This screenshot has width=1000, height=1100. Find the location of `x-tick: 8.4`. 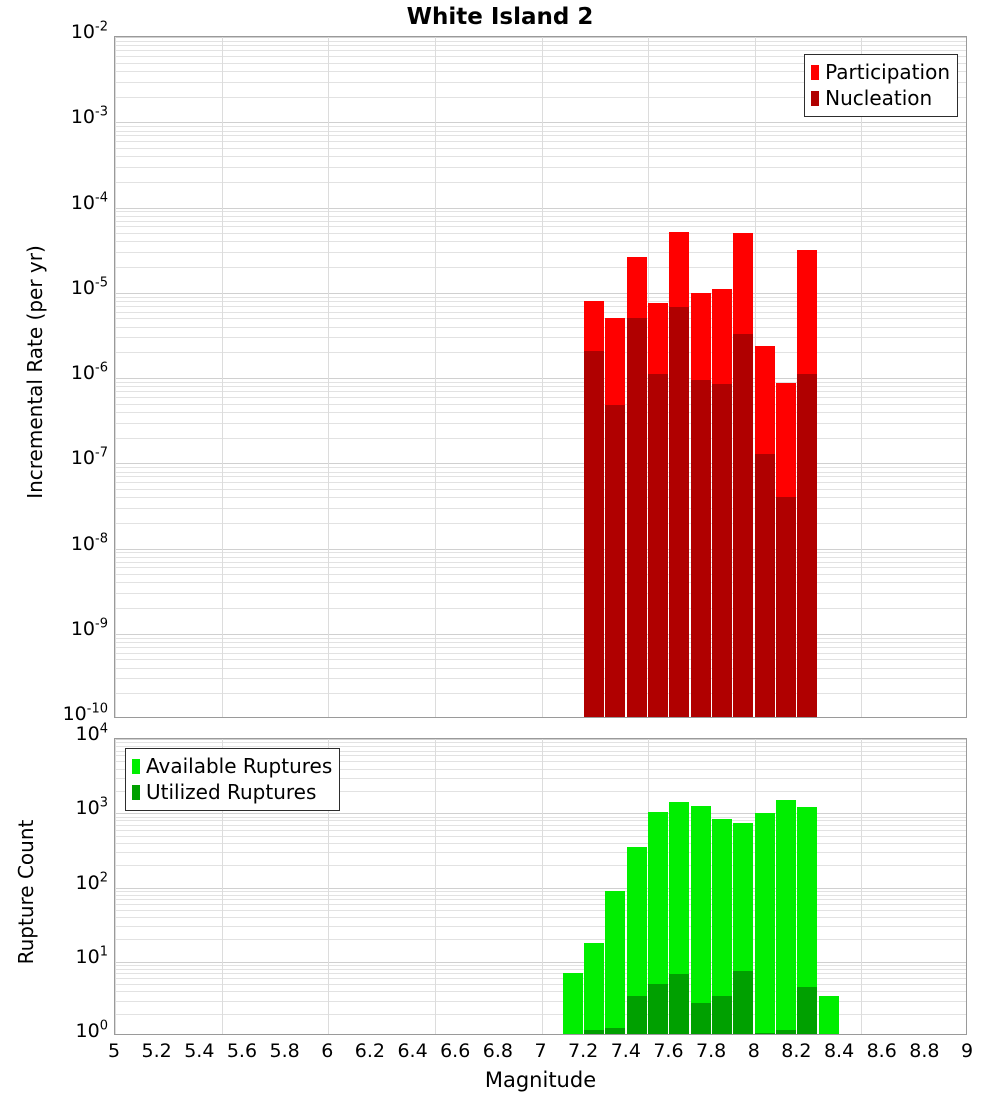

x-tick: 8.4 is located at coordinates (839, 1051).